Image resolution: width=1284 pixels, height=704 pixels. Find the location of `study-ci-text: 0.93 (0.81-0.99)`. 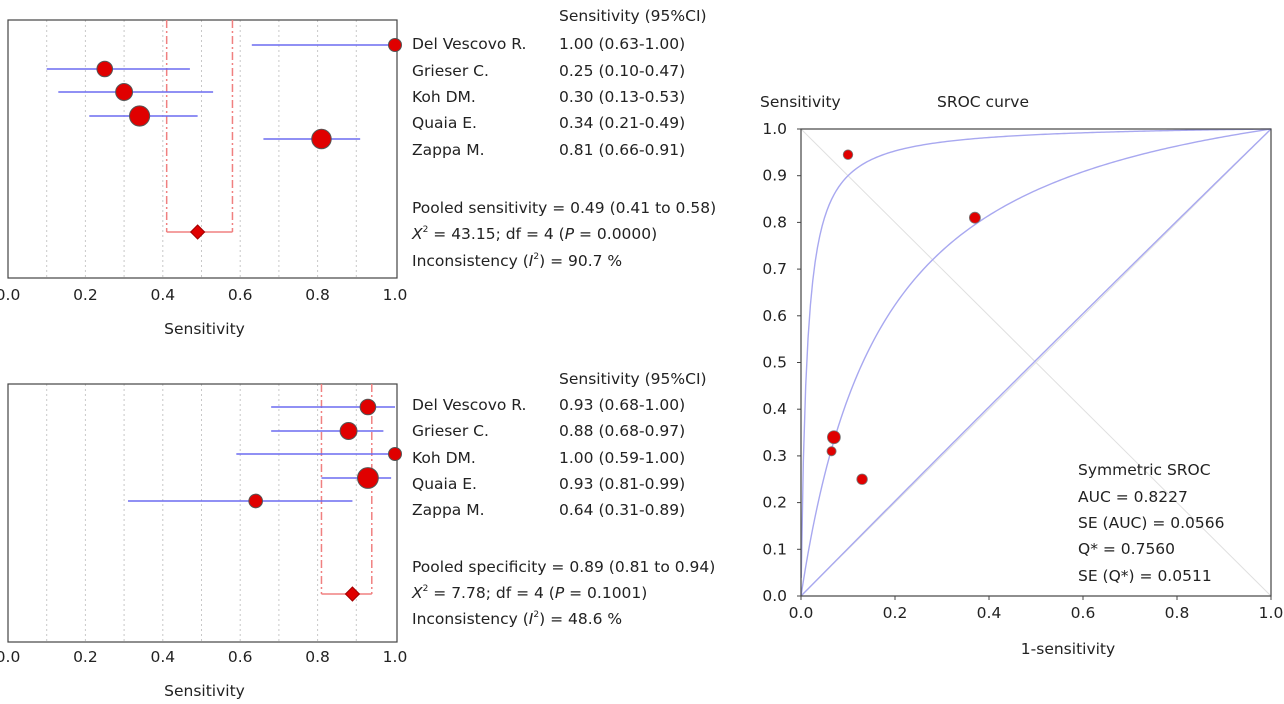

study-ci-text: 0.93 (0.81-0.99) is located at coordinates (622, 484).